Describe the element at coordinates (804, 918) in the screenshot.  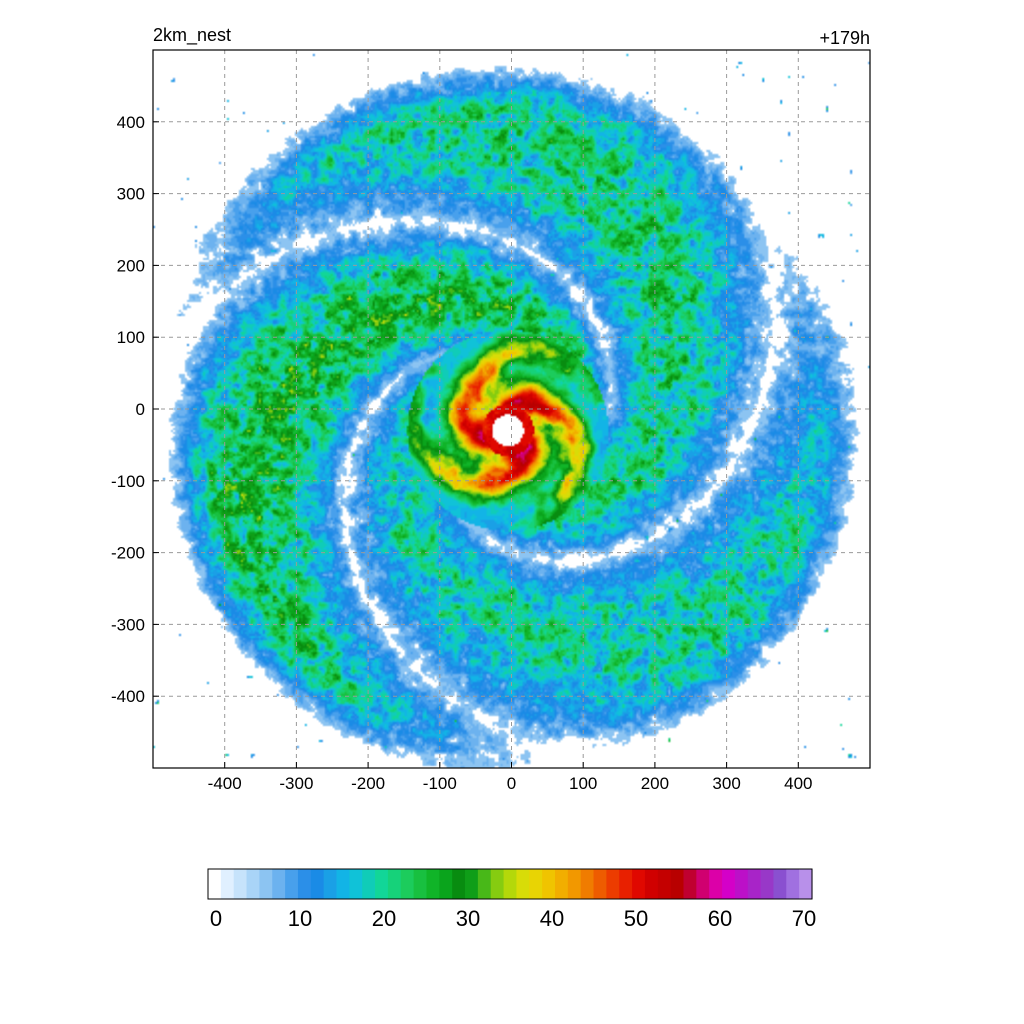
I see `colorbar-tick-label: 70` at that location.